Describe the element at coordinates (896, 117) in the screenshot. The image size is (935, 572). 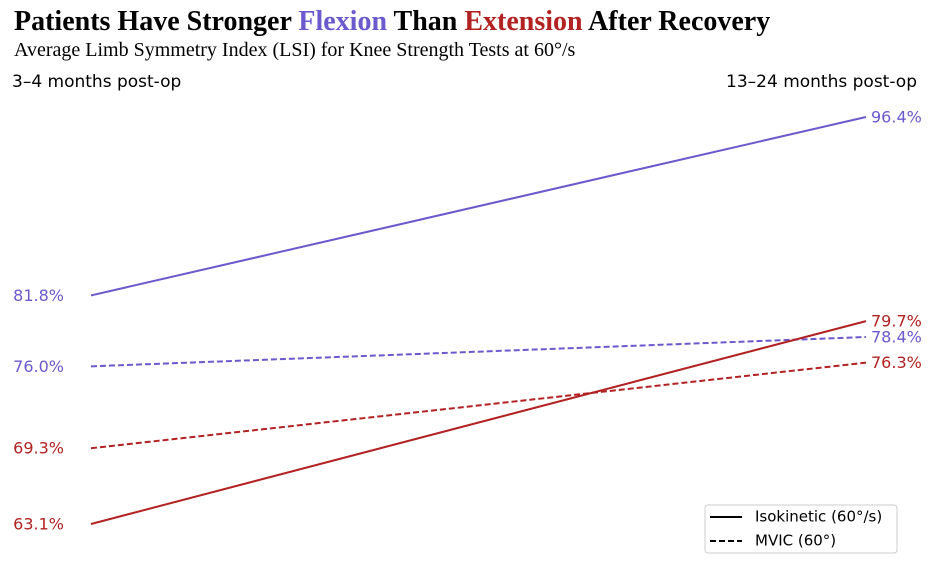
I see `value-label-right: 96.4%` at that location.